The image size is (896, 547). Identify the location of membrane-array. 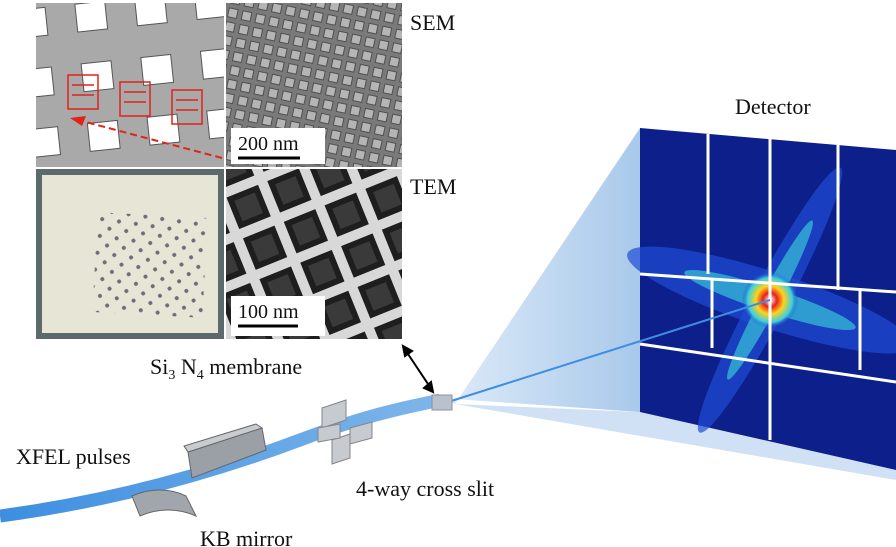
(150, 265).